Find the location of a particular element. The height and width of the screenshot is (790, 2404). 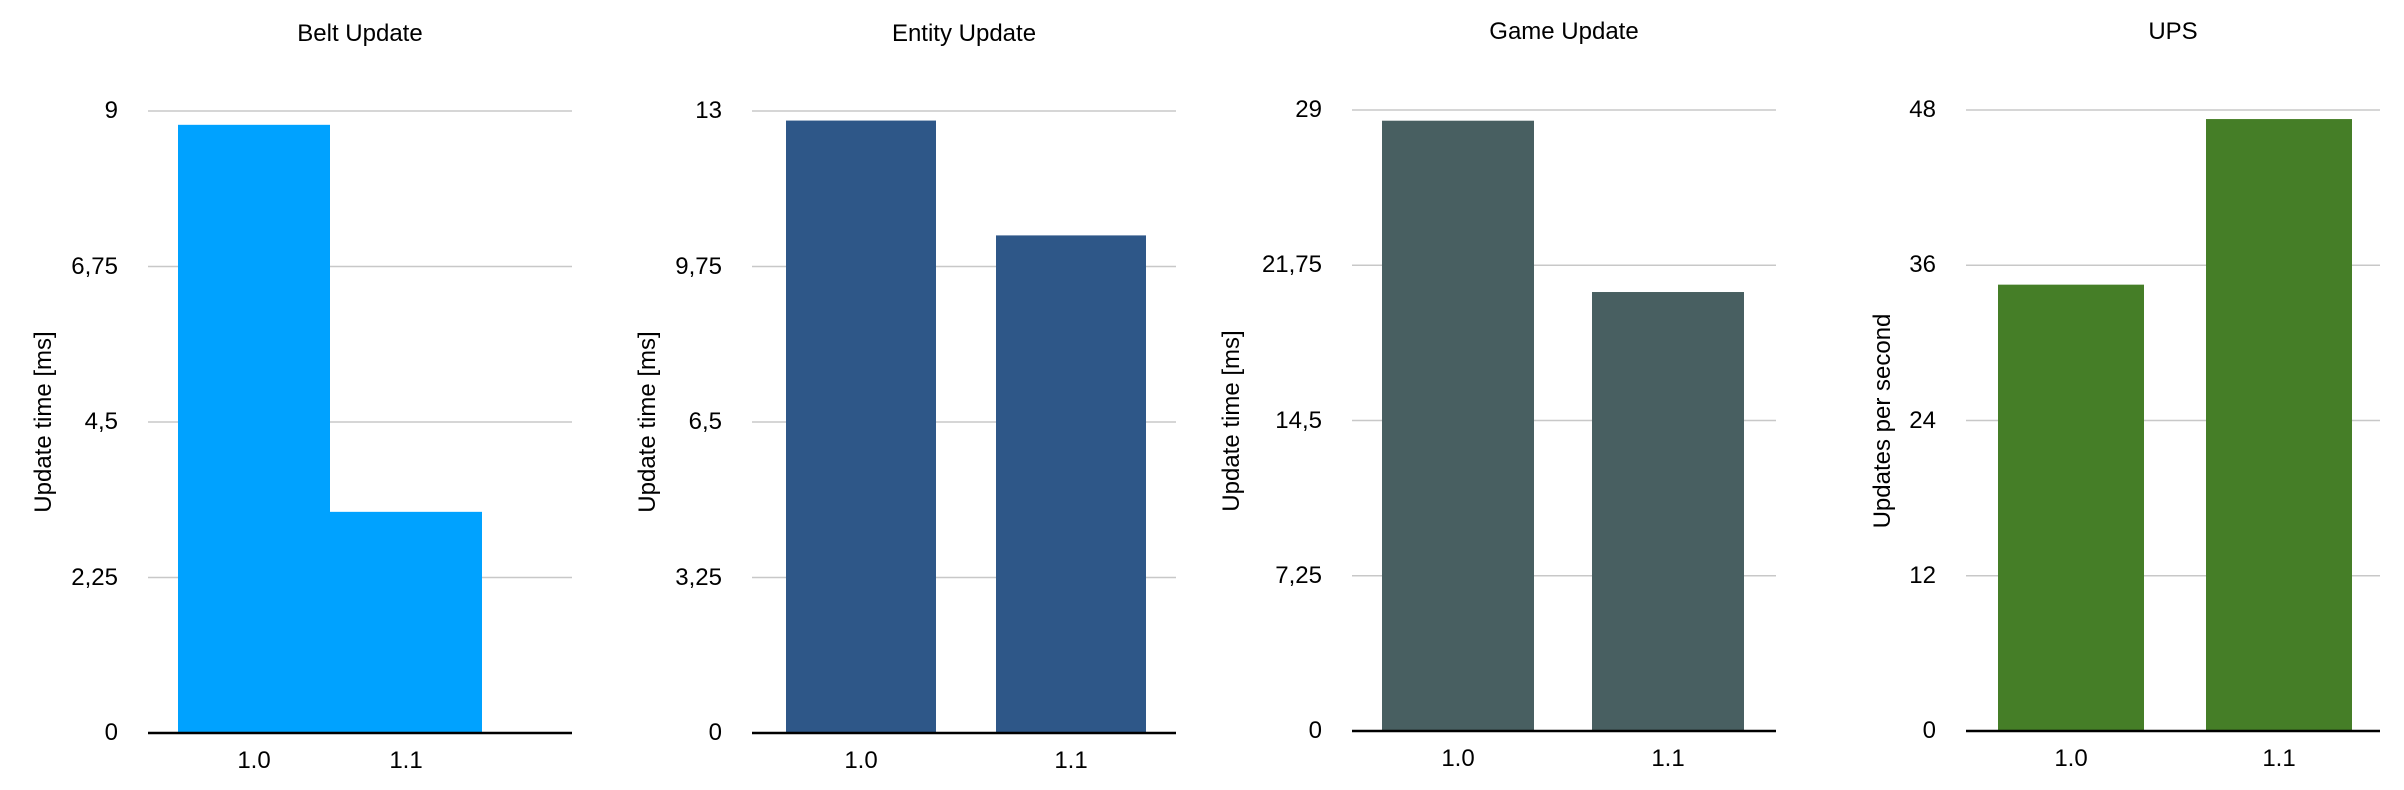

y-tick-label: 12 is located at coordinates (1922, 575).